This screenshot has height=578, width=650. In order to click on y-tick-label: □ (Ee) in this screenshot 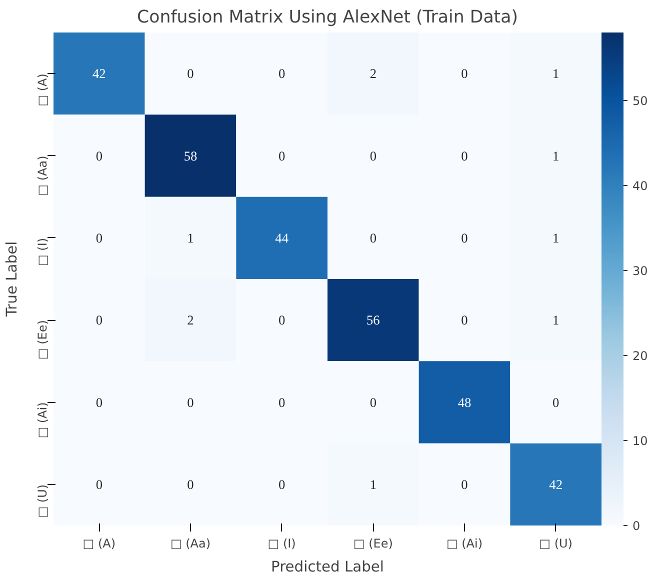, I will do `click(43, 340)`.